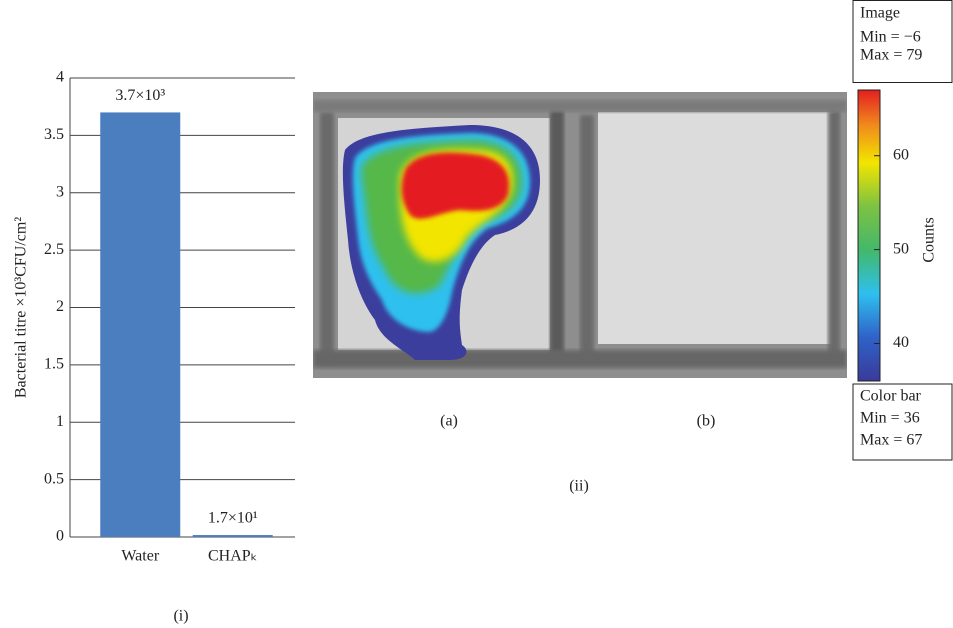 Image resolution: width=953 pixels, height=628 pixels. What do you see at coordinates (880, 13) in the screenshot?
I see `info-text: Image` at bounding box center [880, 13].